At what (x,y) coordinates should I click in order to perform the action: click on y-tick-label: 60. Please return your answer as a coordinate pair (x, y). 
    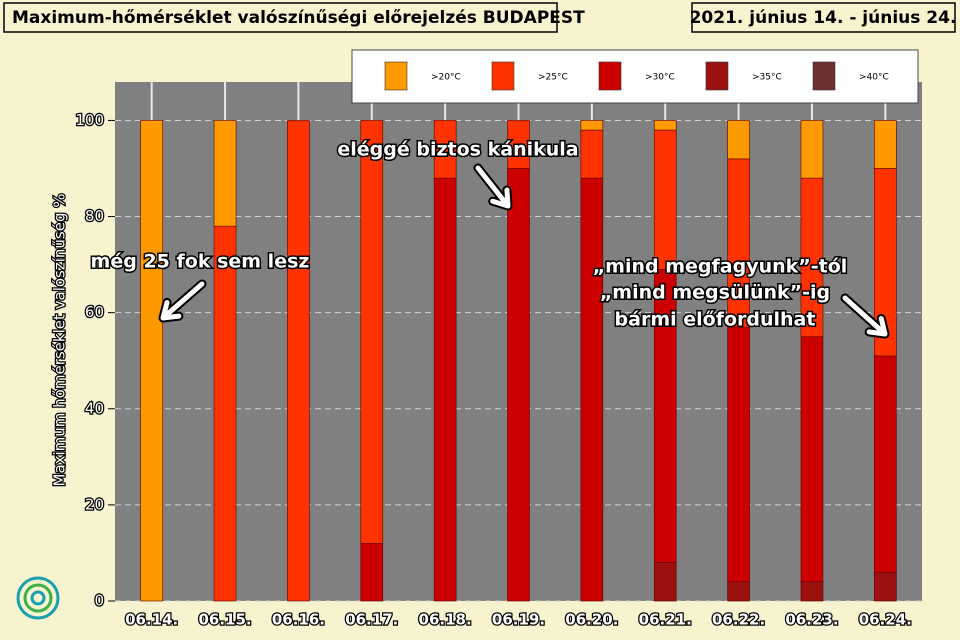
    Looking at the image, I should click on (94, 312).